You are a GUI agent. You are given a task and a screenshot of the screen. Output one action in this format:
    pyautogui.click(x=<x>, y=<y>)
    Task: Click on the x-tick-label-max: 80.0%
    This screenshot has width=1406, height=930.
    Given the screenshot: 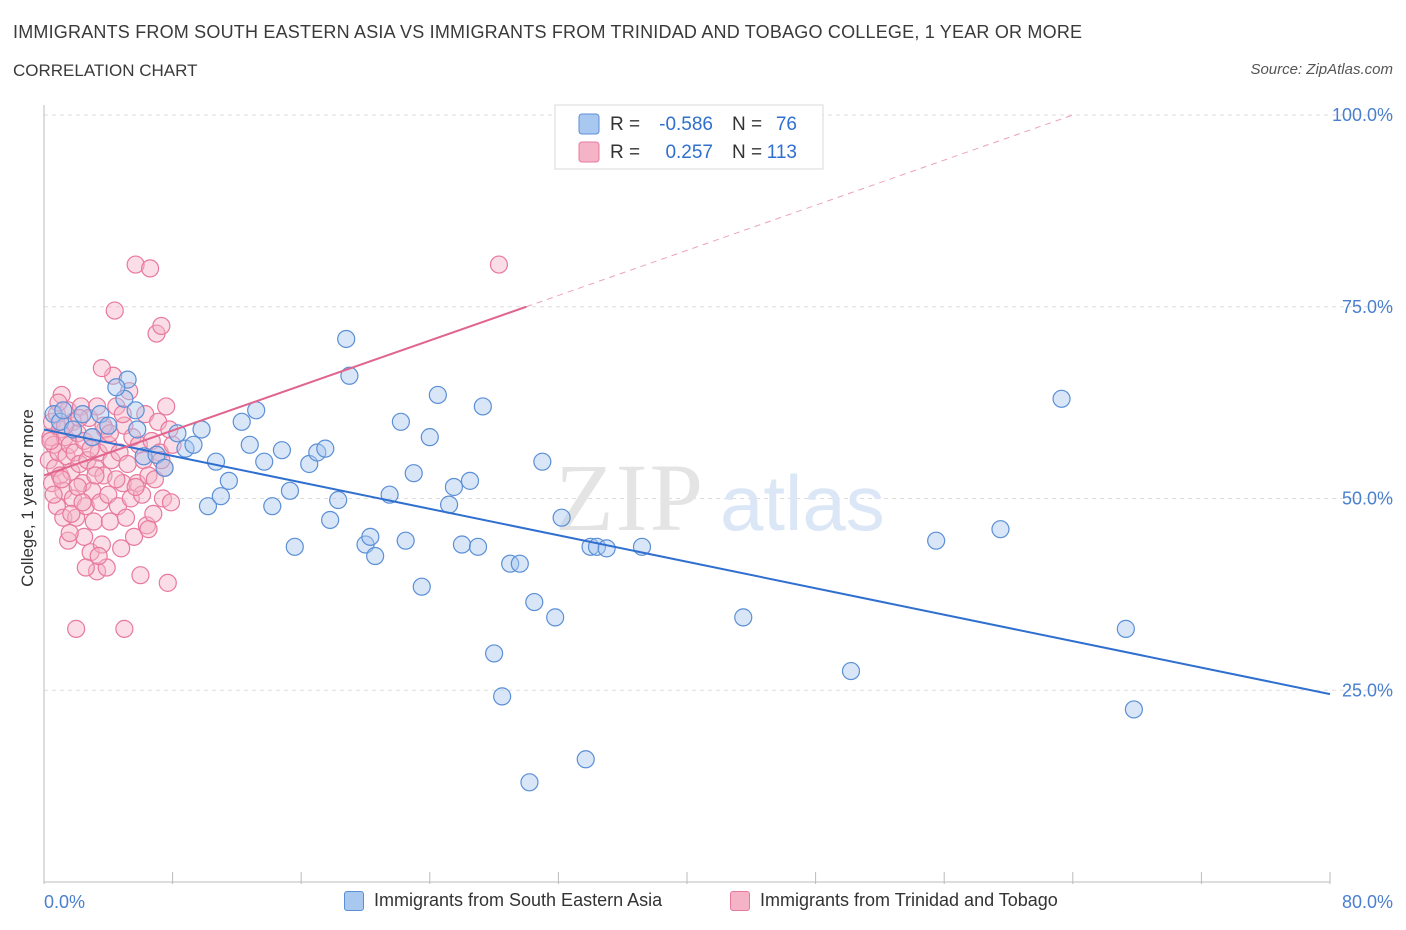 What is the action you would take?
    pyautogui.click(x=1367, y=902)
    